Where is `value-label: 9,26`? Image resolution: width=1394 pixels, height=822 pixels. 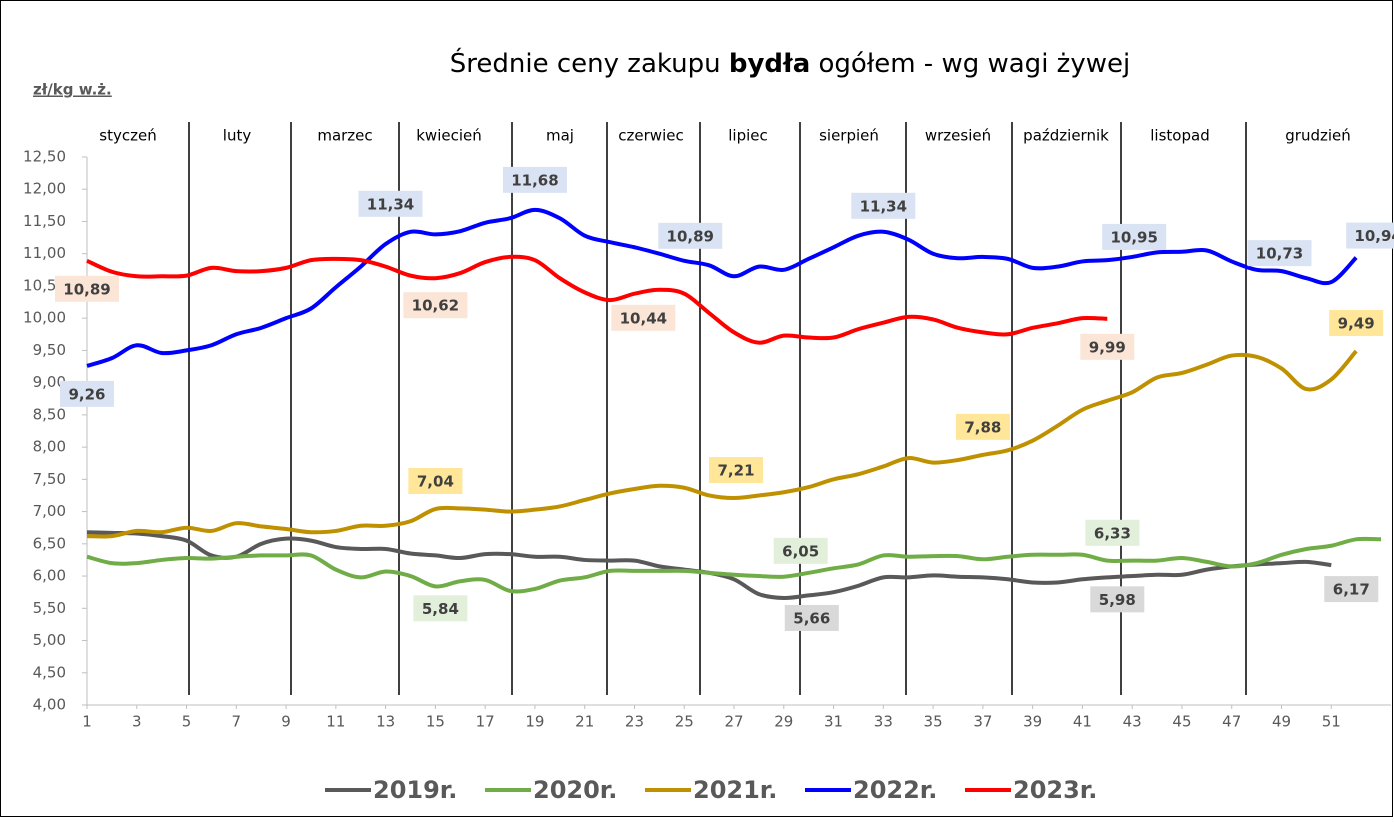
value-label: 9,26 is located at coordinates (86, 394).